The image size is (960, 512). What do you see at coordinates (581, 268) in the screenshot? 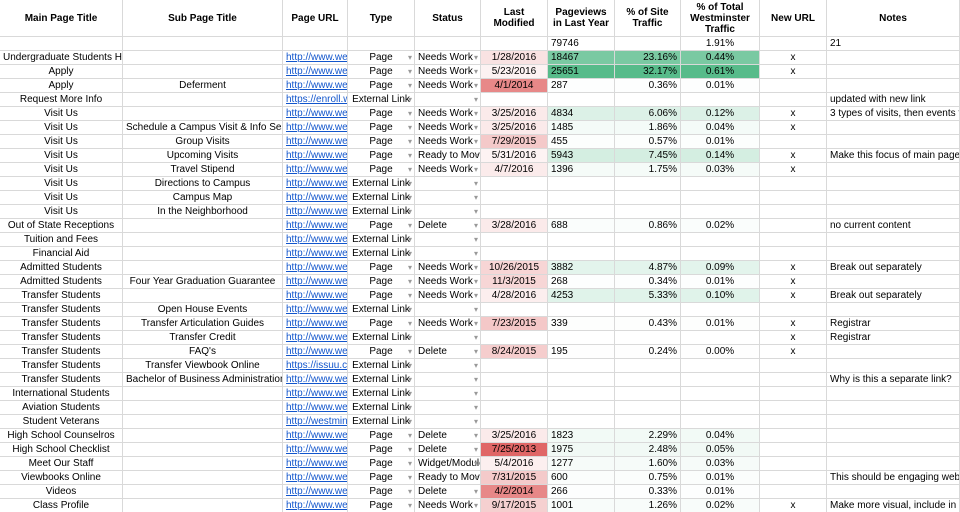
I see `pageviews: 3882` at bounding box center [581, 268].